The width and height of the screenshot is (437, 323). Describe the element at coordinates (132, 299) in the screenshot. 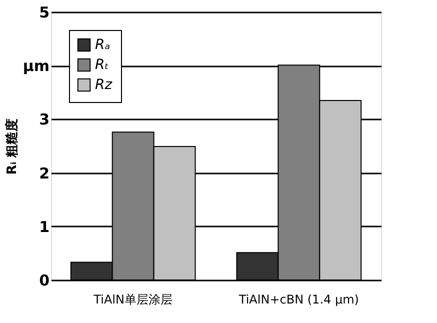

I see `x-tick-label: TiAlN单层涂层` at that location.